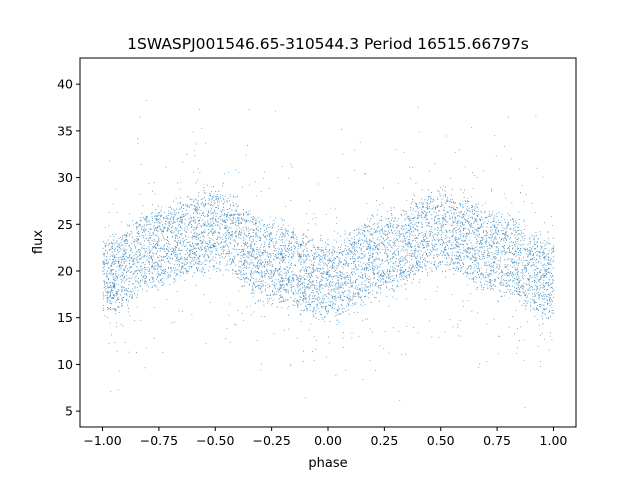 The image size is (640, 480). What do you see at coordinates (65, 317) in the screenshot?
I see `y-tick-label: 15` at bounding box center [65, 317].